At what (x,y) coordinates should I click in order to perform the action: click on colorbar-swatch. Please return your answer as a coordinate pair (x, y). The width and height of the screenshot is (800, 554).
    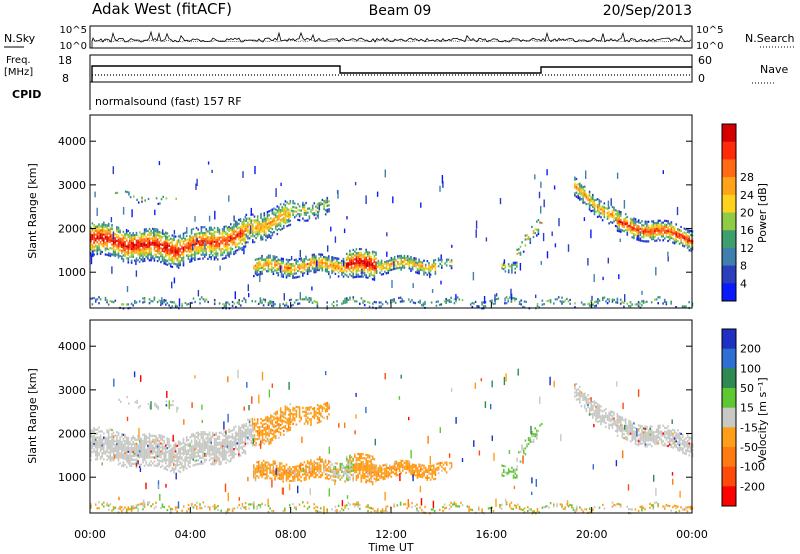
    Looking at the image, I should click on (729, 292).